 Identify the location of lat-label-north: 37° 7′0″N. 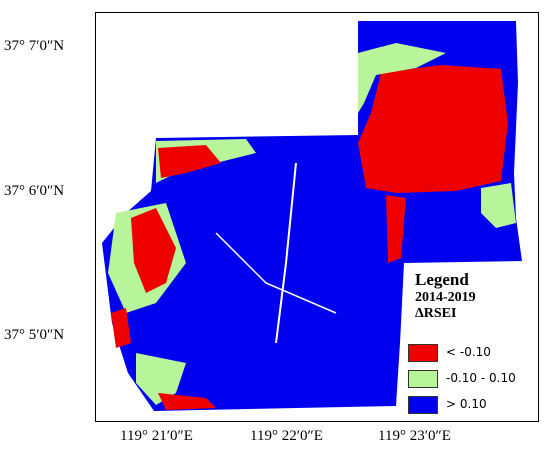
(34, 46).